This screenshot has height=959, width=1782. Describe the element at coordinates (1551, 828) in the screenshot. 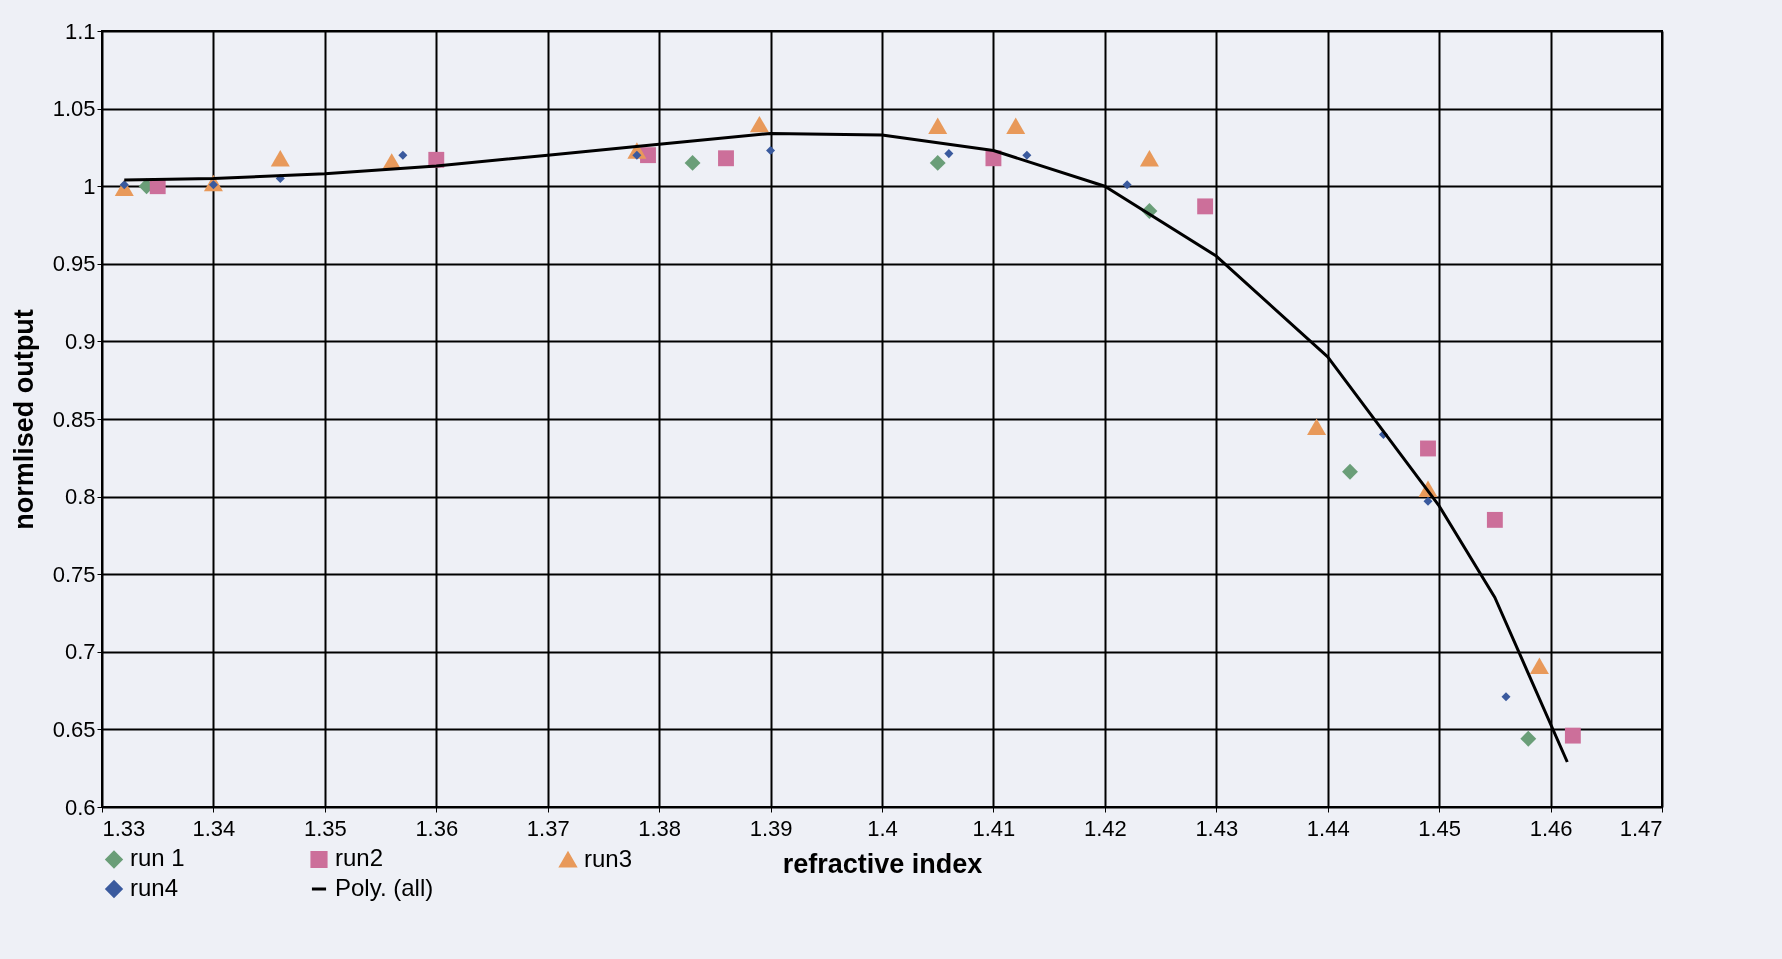

I see `x-tick-label: 1.46` at that location.